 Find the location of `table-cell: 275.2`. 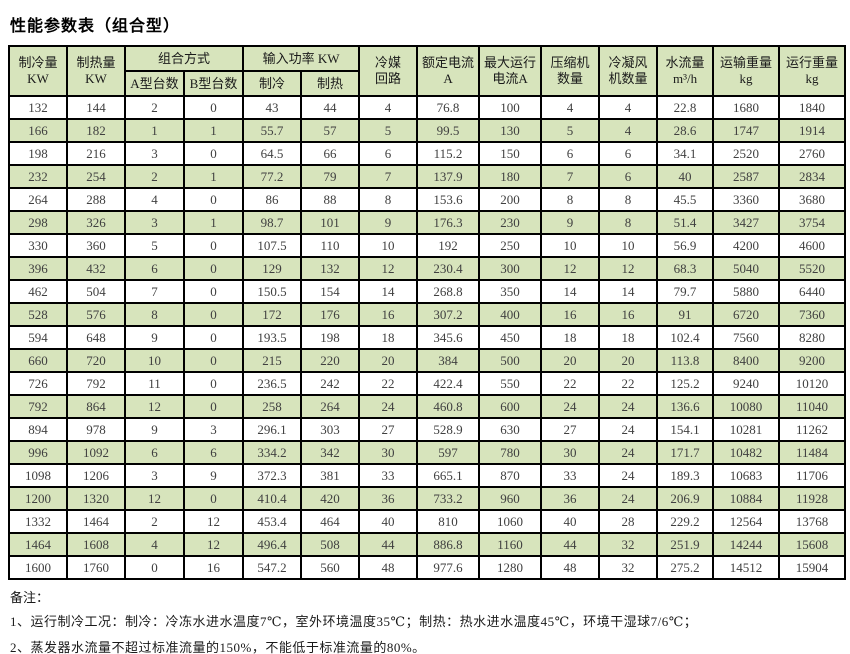

table-cell: 275.2 is located at coordinates (685, 567).